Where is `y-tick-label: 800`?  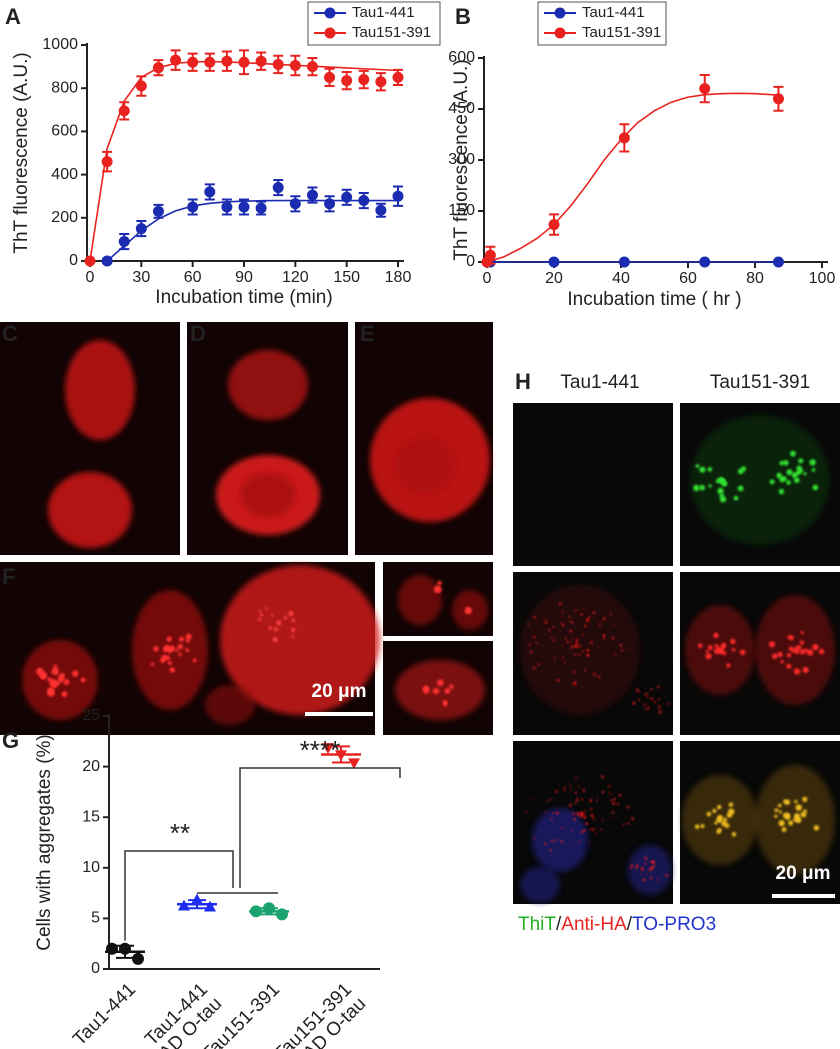
y-tick-label: 800 is located at coordinates (64, 87).